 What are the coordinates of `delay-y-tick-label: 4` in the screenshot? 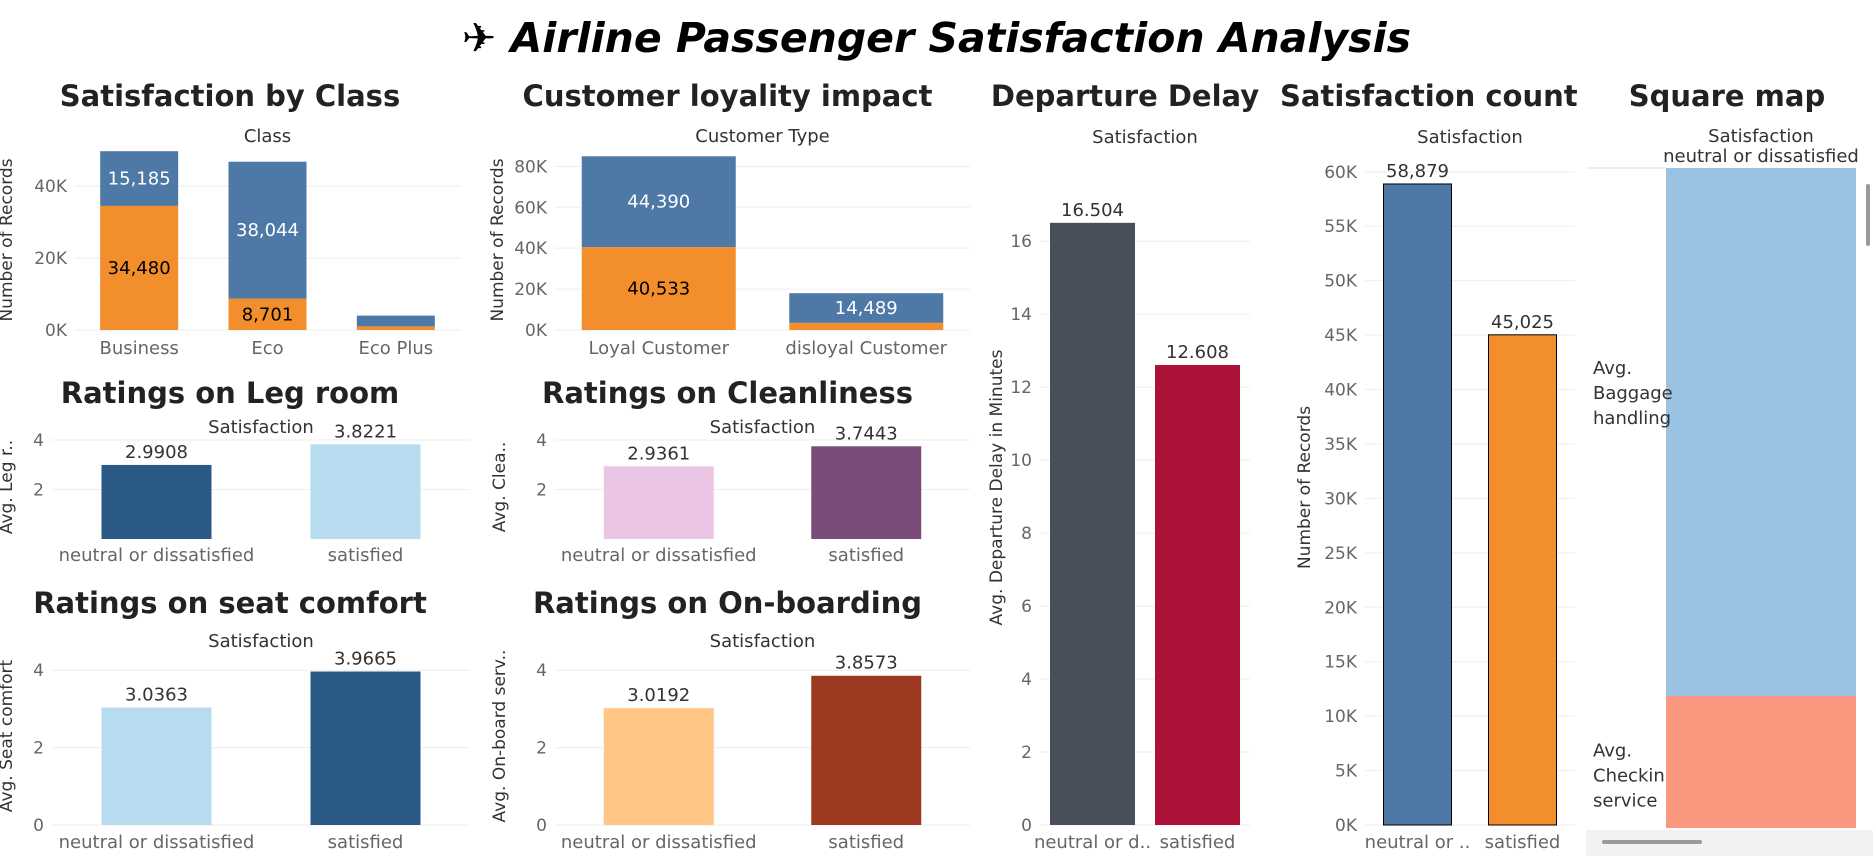 It's located at (1026, 680).